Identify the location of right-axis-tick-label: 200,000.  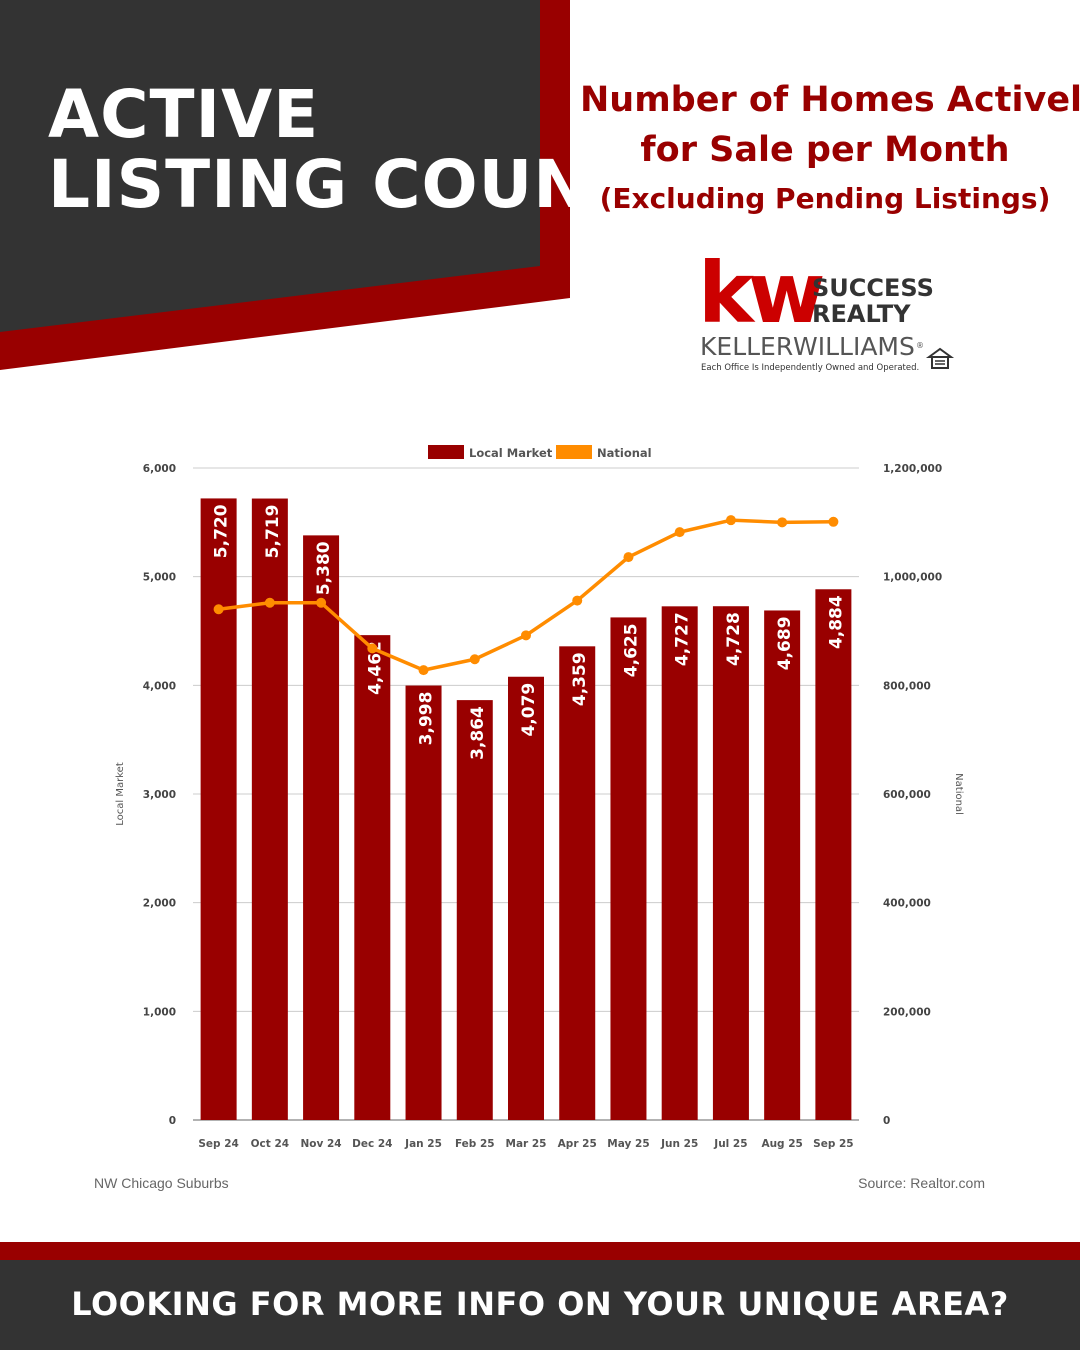
(907, 1012).